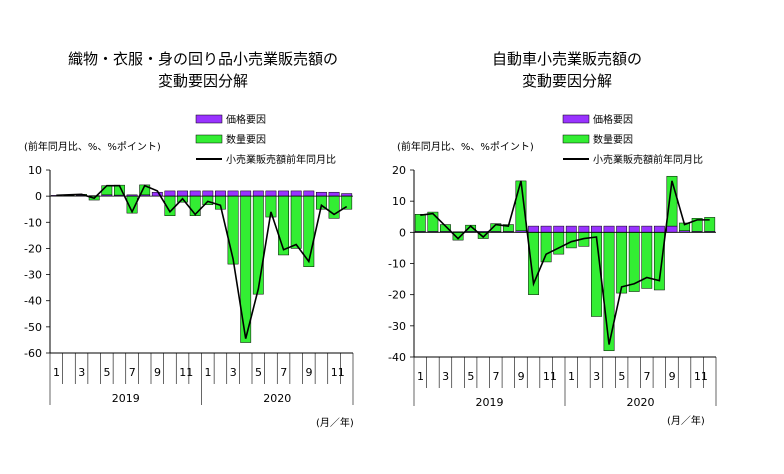 The image size is (784, 474). Describe the element at coordinates (33, 327) in the screenshot. I see `y-tick-label: -50` at that location.